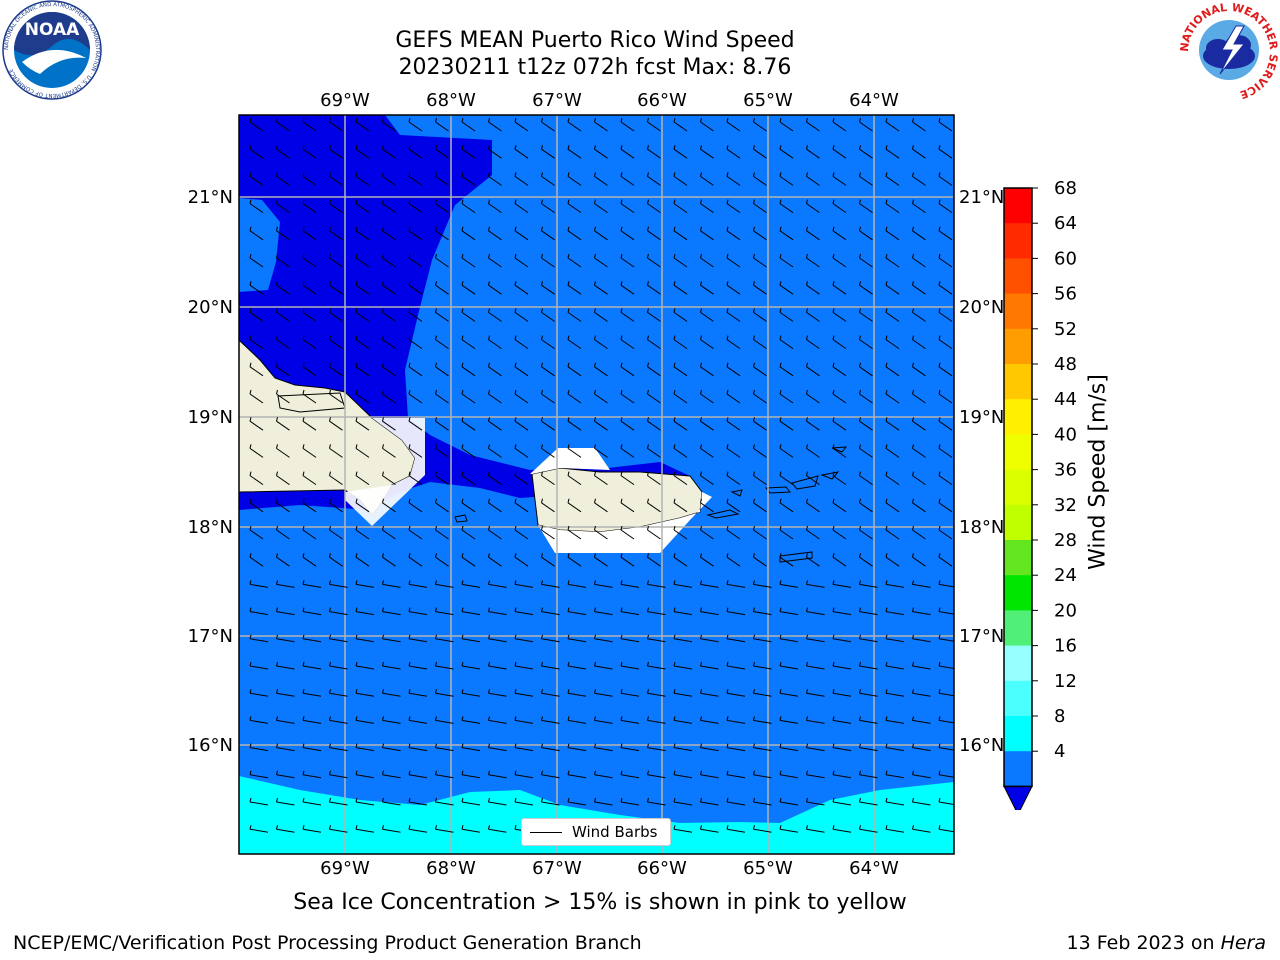 This screenshot has height=960, width=1280. Describe the element at coordinates (1018, 487) in the screenshot. I see `colorbar-bin` at that location.